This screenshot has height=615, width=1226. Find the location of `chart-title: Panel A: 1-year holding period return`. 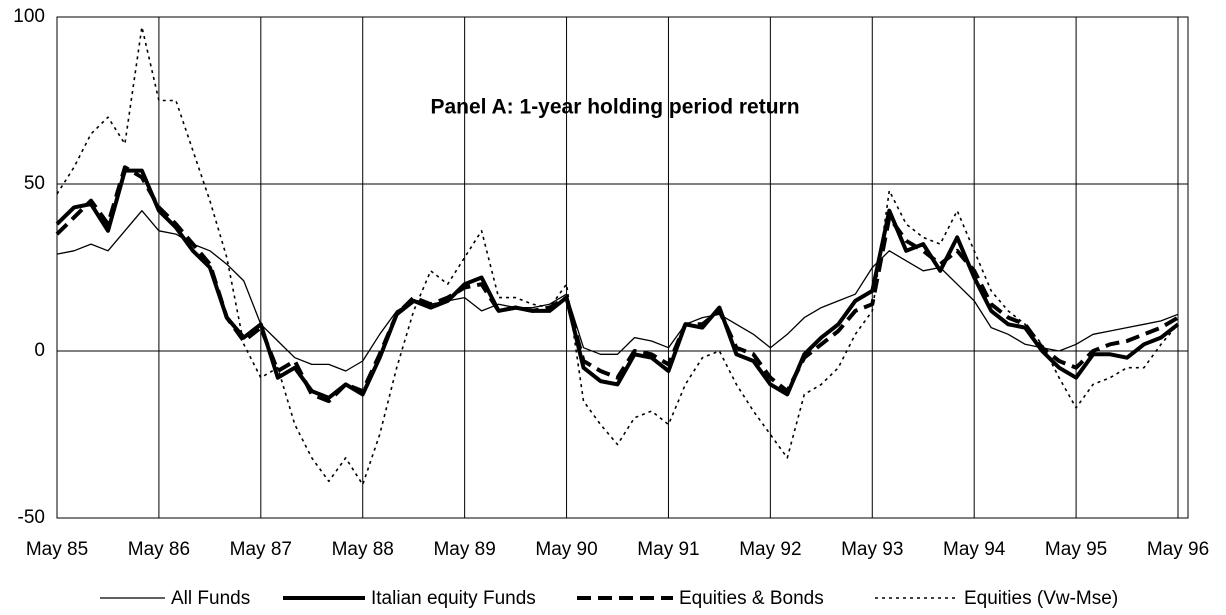

chart-title: Panel A: 1-year holding period return is located at coordinates (614, 107).